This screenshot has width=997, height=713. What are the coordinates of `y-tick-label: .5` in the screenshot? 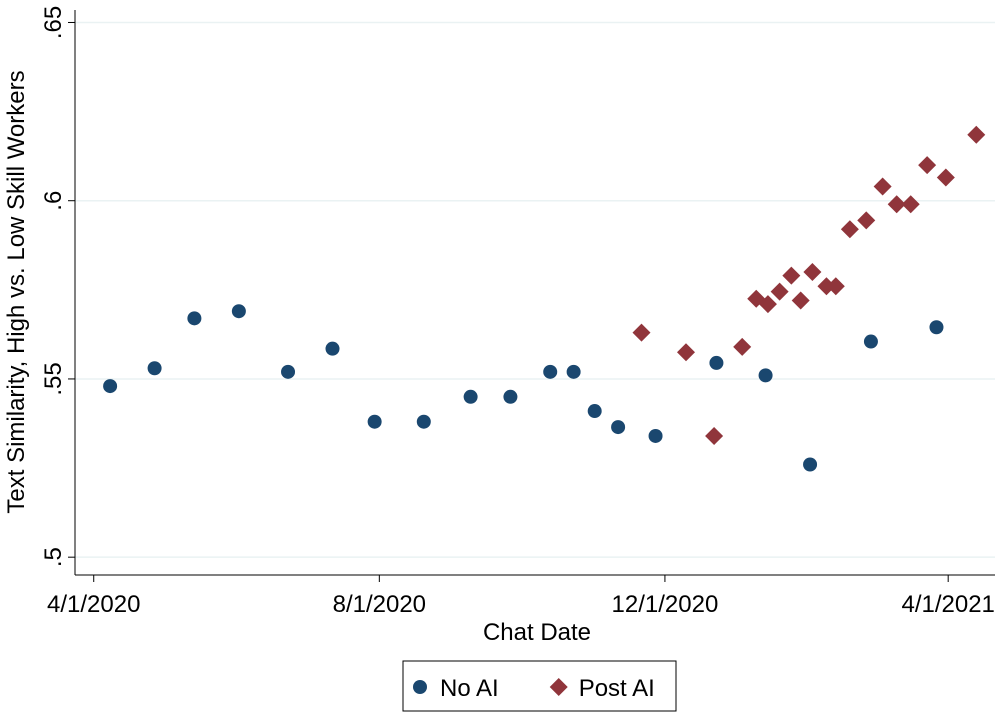 It's located at (53, 557).